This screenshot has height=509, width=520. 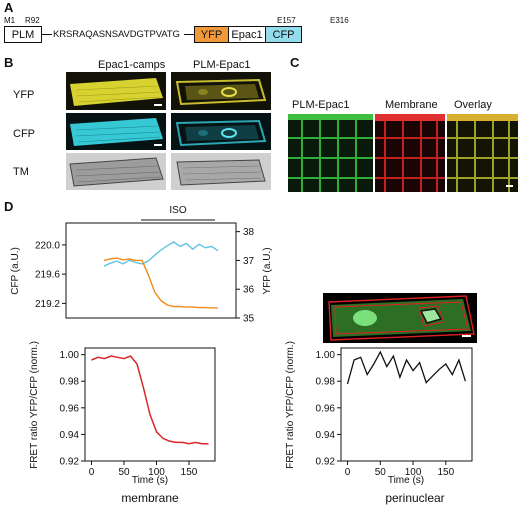 I want to click on plm-domain-box: PLM, so click(x=23, y=34).